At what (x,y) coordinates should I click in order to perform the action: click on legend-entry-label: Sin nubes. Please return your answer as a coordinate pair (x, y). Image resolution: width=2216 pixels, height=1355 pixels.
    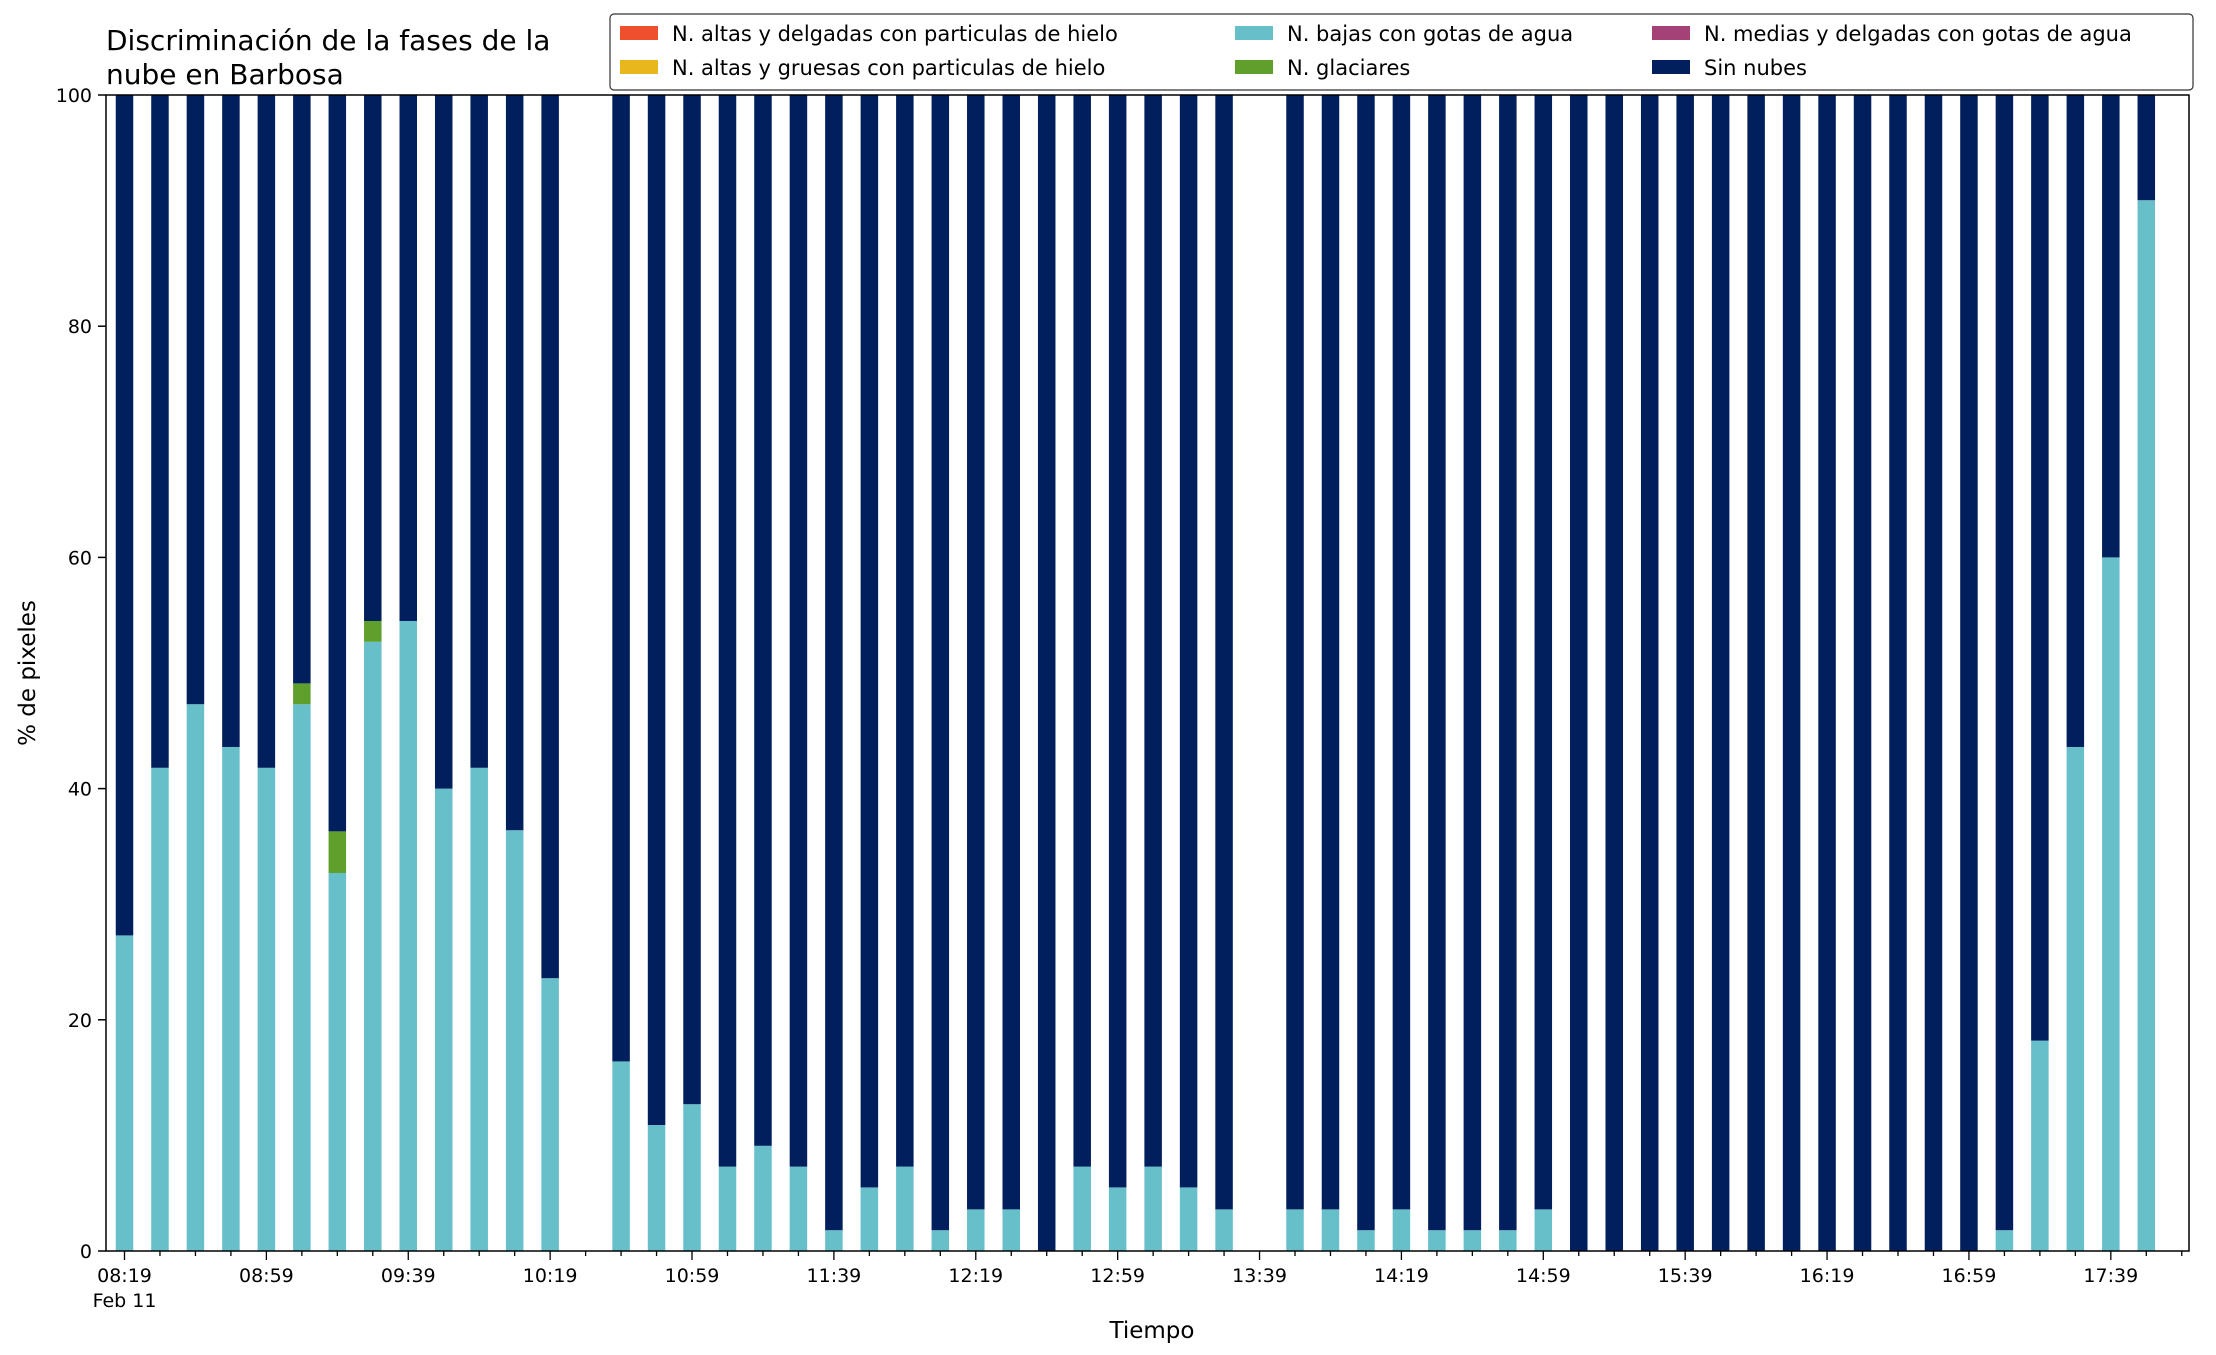
    Looking at the image, I should click on (1755, 68).